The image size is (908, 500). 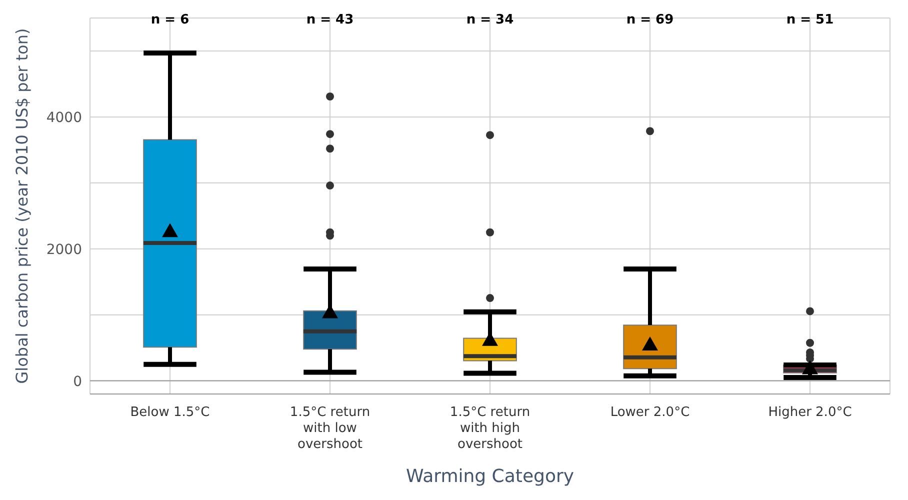 What do you see at coordinates (330, 20) in the screenshot?
I see `annotation: n = 43` at bounding box center [330, 20].